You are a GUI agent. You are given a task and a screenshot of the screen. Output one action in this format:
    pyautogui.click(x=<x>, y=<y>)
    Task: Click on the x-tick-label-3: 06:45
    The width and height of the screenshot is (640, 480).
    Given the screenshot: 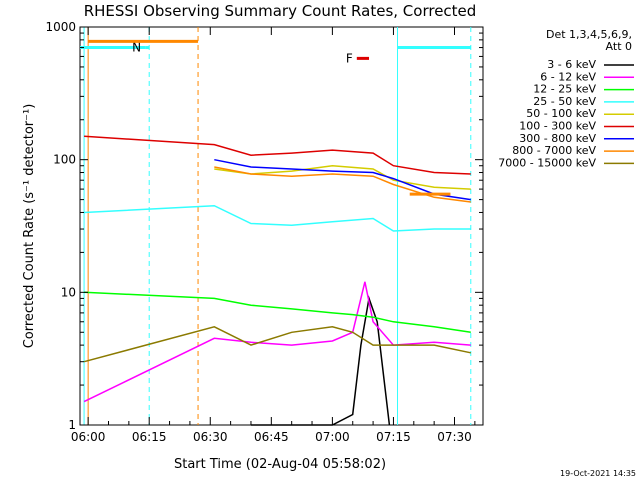 What is the action you would take?
    pyautogui.click(x=271, y=437)
    